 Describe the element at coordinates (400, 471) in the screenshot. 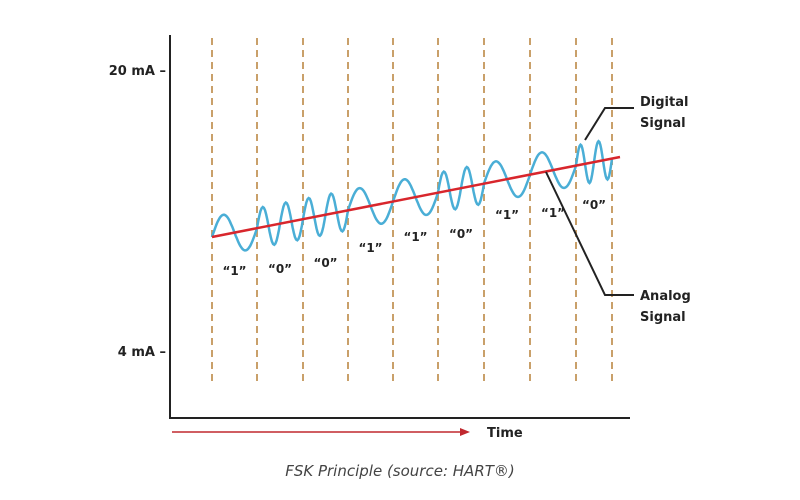

I see `caption: FSK Principle (source: HART®)` at that location.